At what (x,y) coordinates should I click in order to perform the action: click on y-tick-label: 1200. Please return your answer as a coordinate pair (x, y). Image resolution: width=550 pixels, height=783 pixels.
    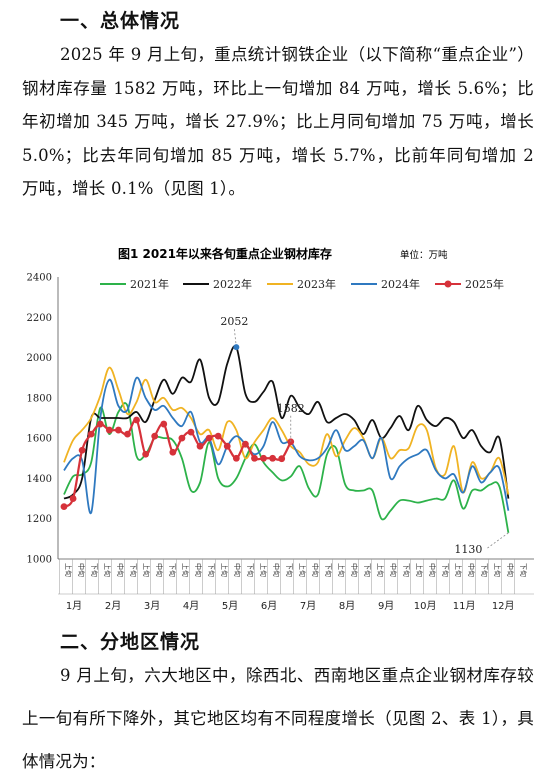
    Looking at the image, I should click on (39, 519).